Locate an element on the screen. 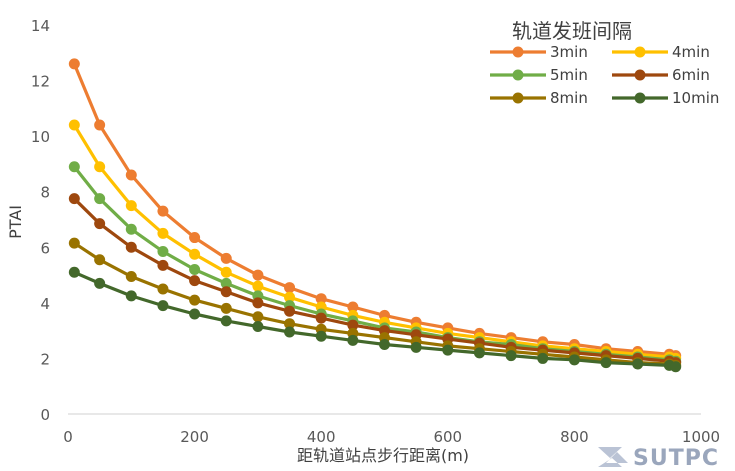 This screenshot has height=471, width=735. y-tick-label: 8 is located at coordinates (45, 193).